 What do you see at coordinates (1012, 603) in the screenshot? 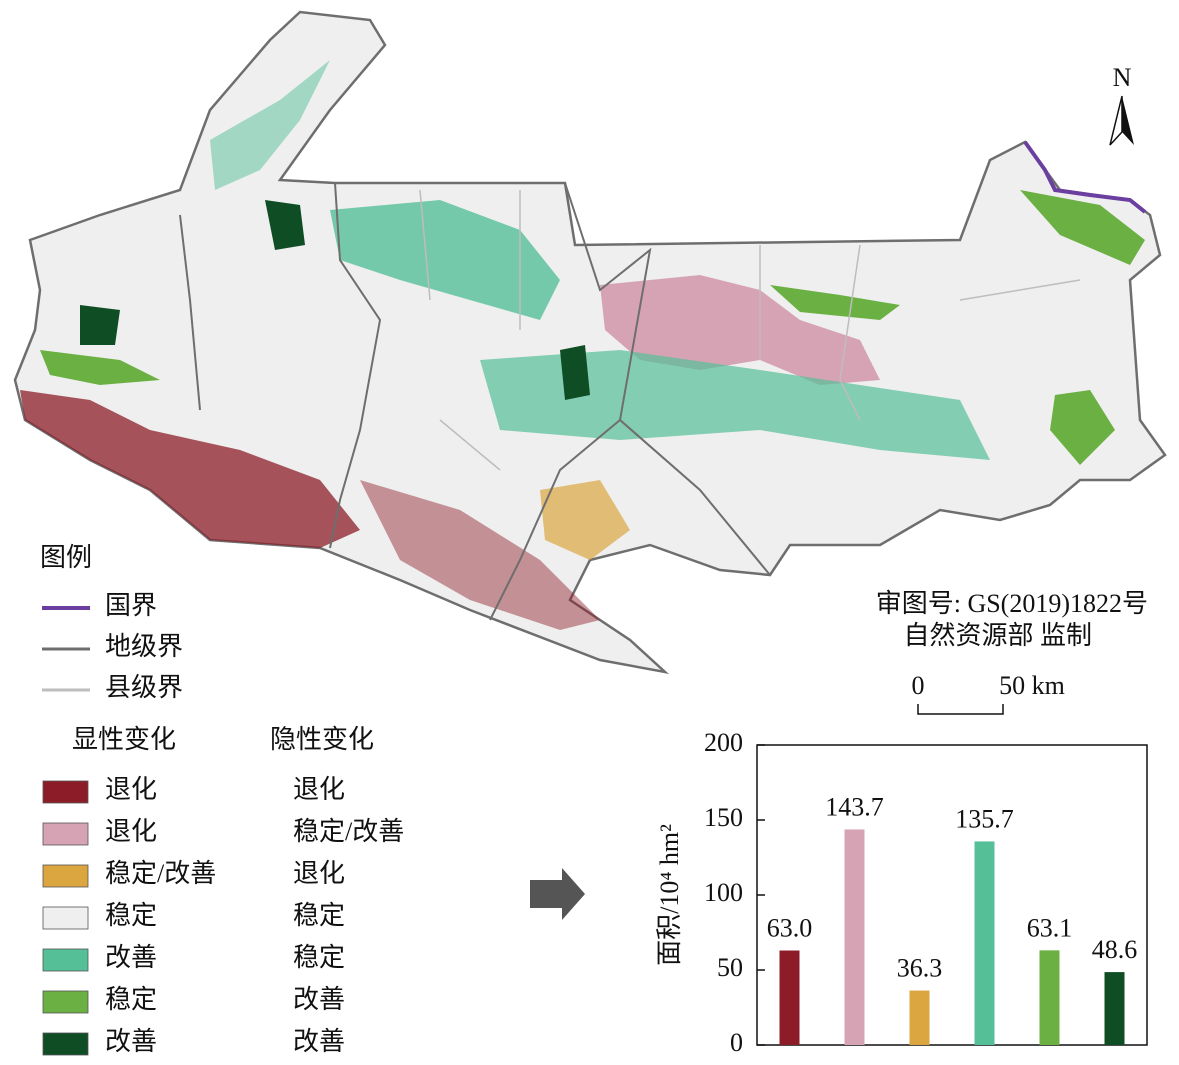
I see `approval-text: 审图号: GS(2019)1822号` at bounding box center [1012, 603].